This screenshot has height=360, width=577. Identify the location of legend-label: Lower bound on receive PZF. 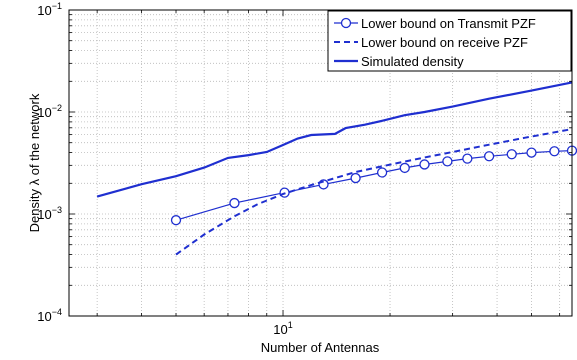
(444, 42).